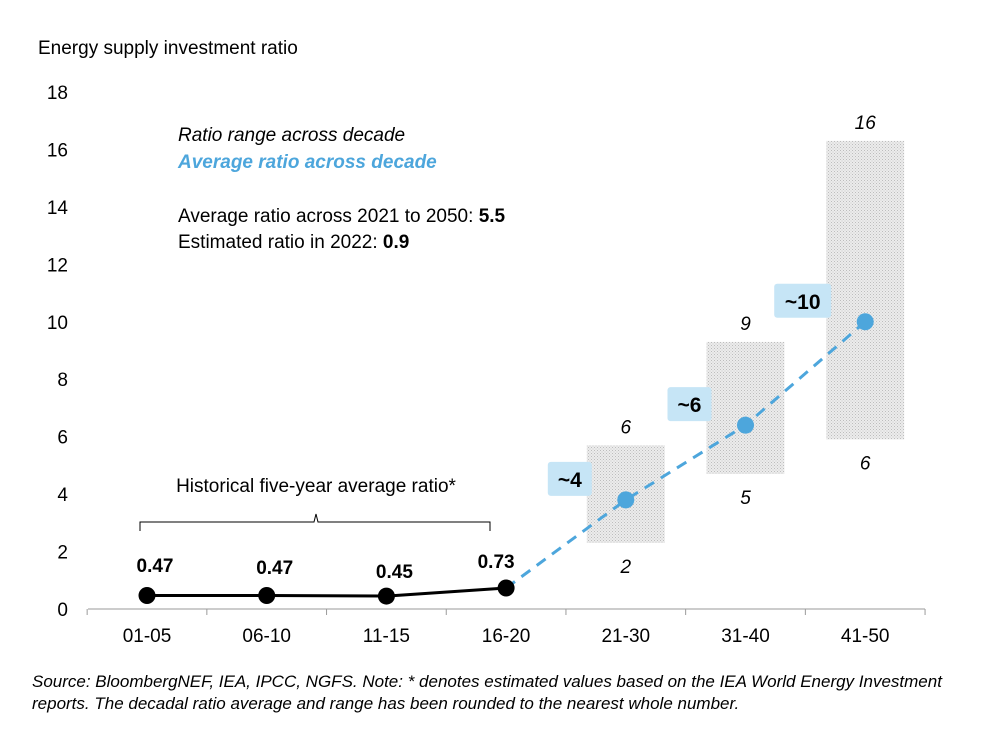 Image resolution: width=1004 pixels, height=752 pixels. I want to click on historical-line, so click(327, 592).